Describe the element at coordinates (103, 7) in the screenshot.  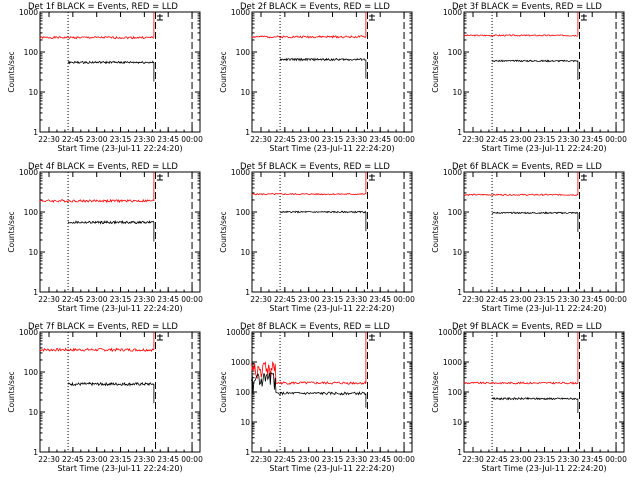
I see `panel-title: Det 1f BLACK = Events, RED = LLD` at that location.